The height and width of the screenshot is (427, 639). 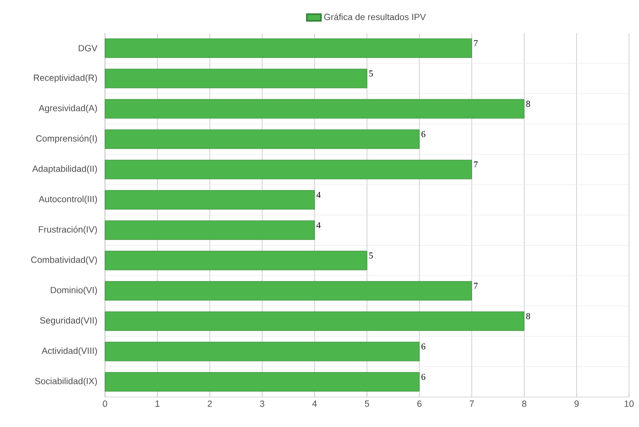 What do you see at coordinates (524, 403) in the screenshot?
I see `x-tick-label: 8` at bounding box center [524, 403].